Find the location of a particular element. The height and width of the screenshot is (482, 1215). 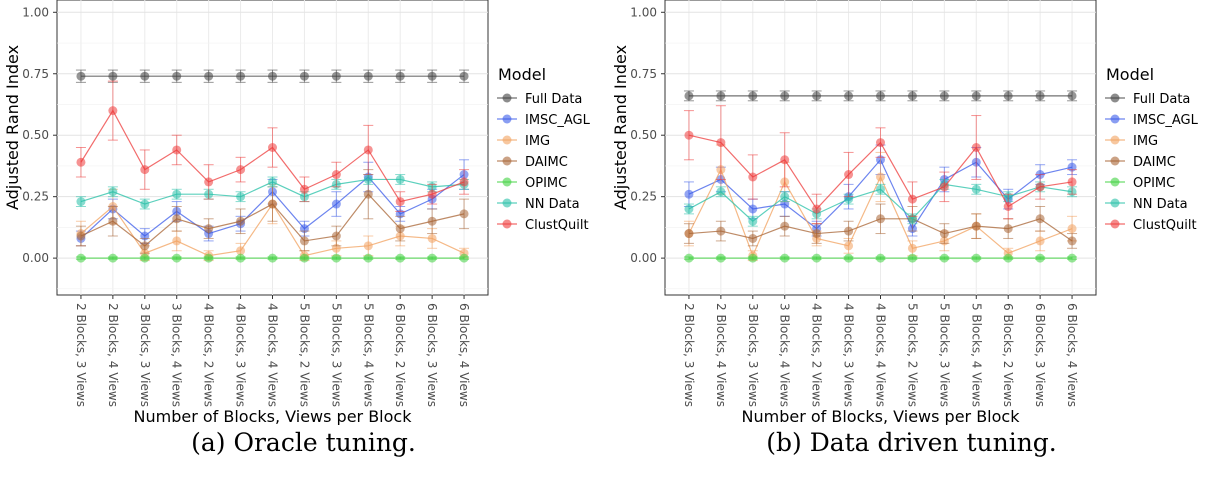

y-tick-label: 0.50 is located at coordinates (643, 135).